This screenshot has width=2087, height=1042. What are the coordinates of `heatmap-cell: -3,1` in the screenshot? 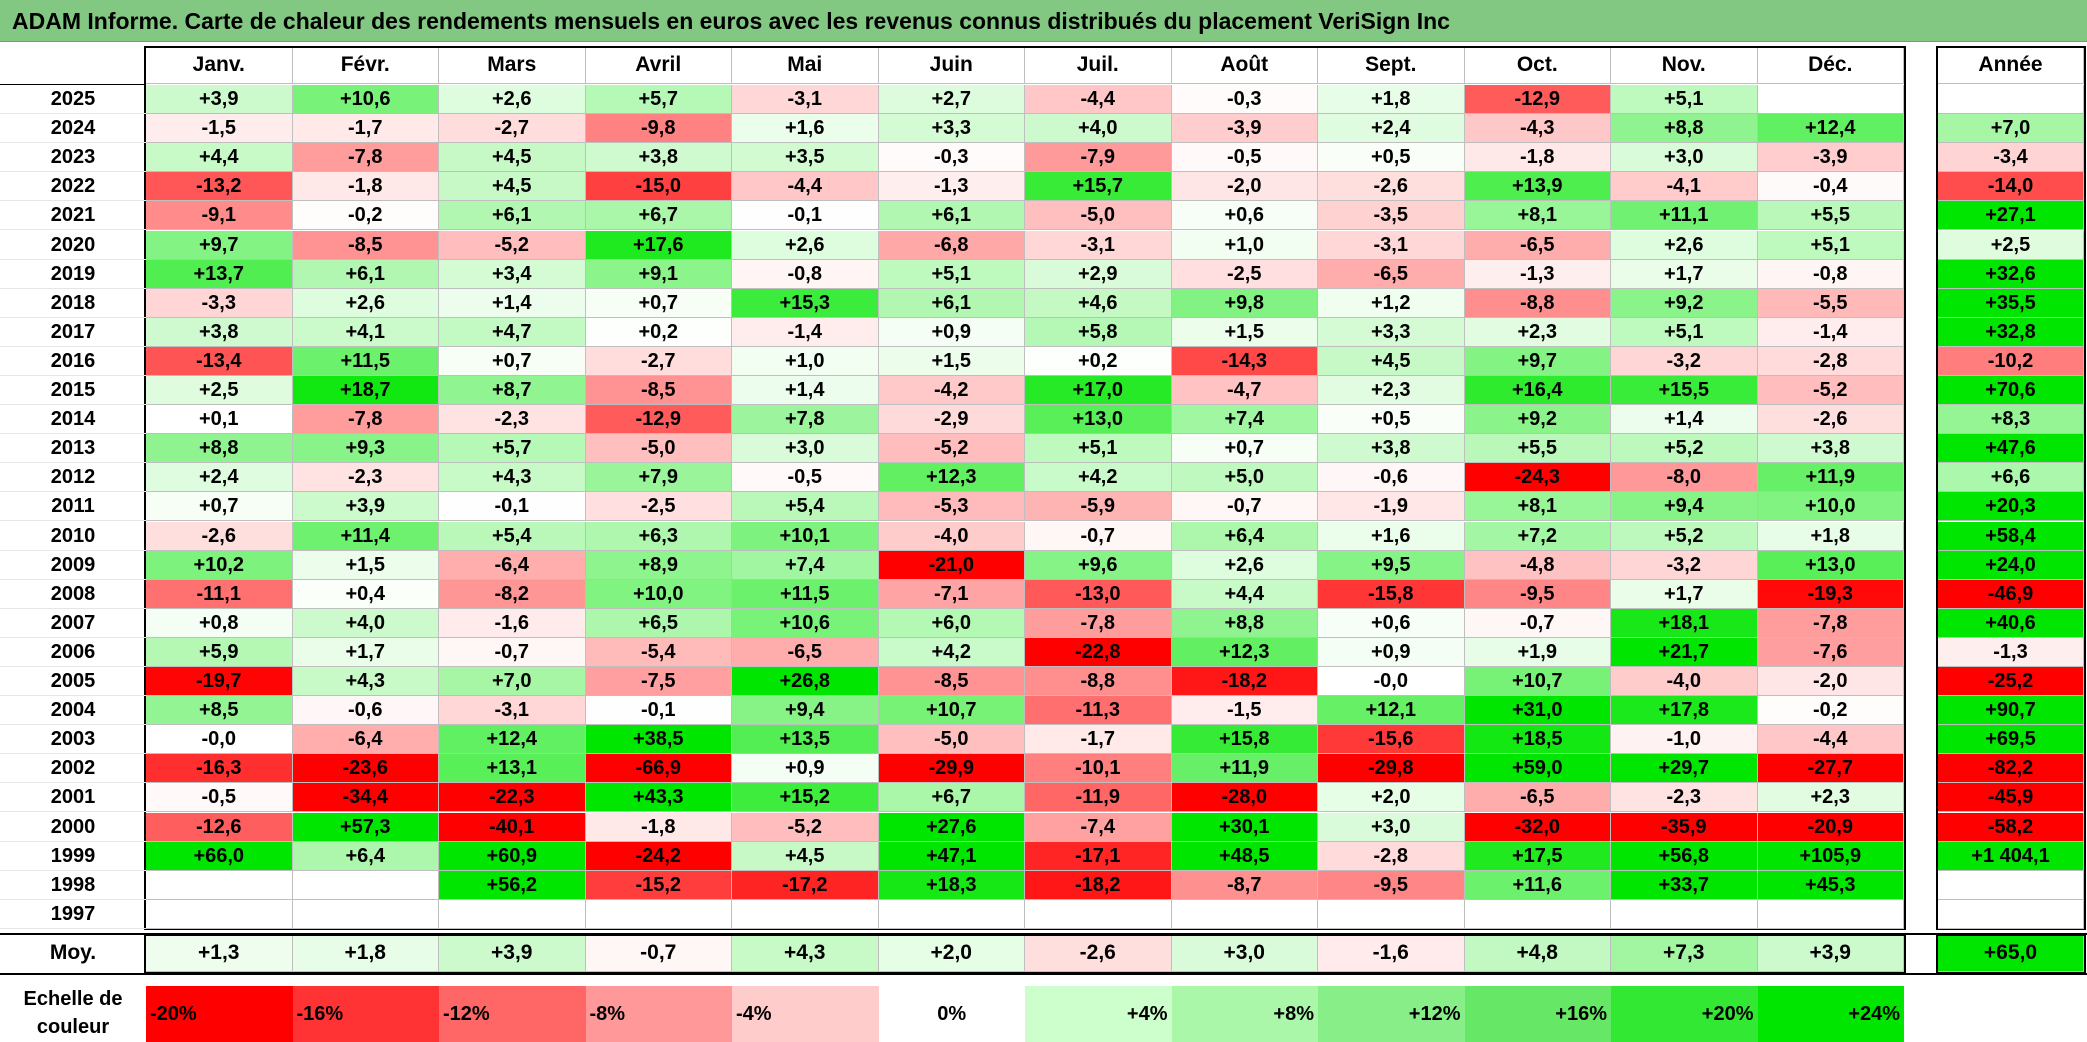 It's located at (1391, 245).